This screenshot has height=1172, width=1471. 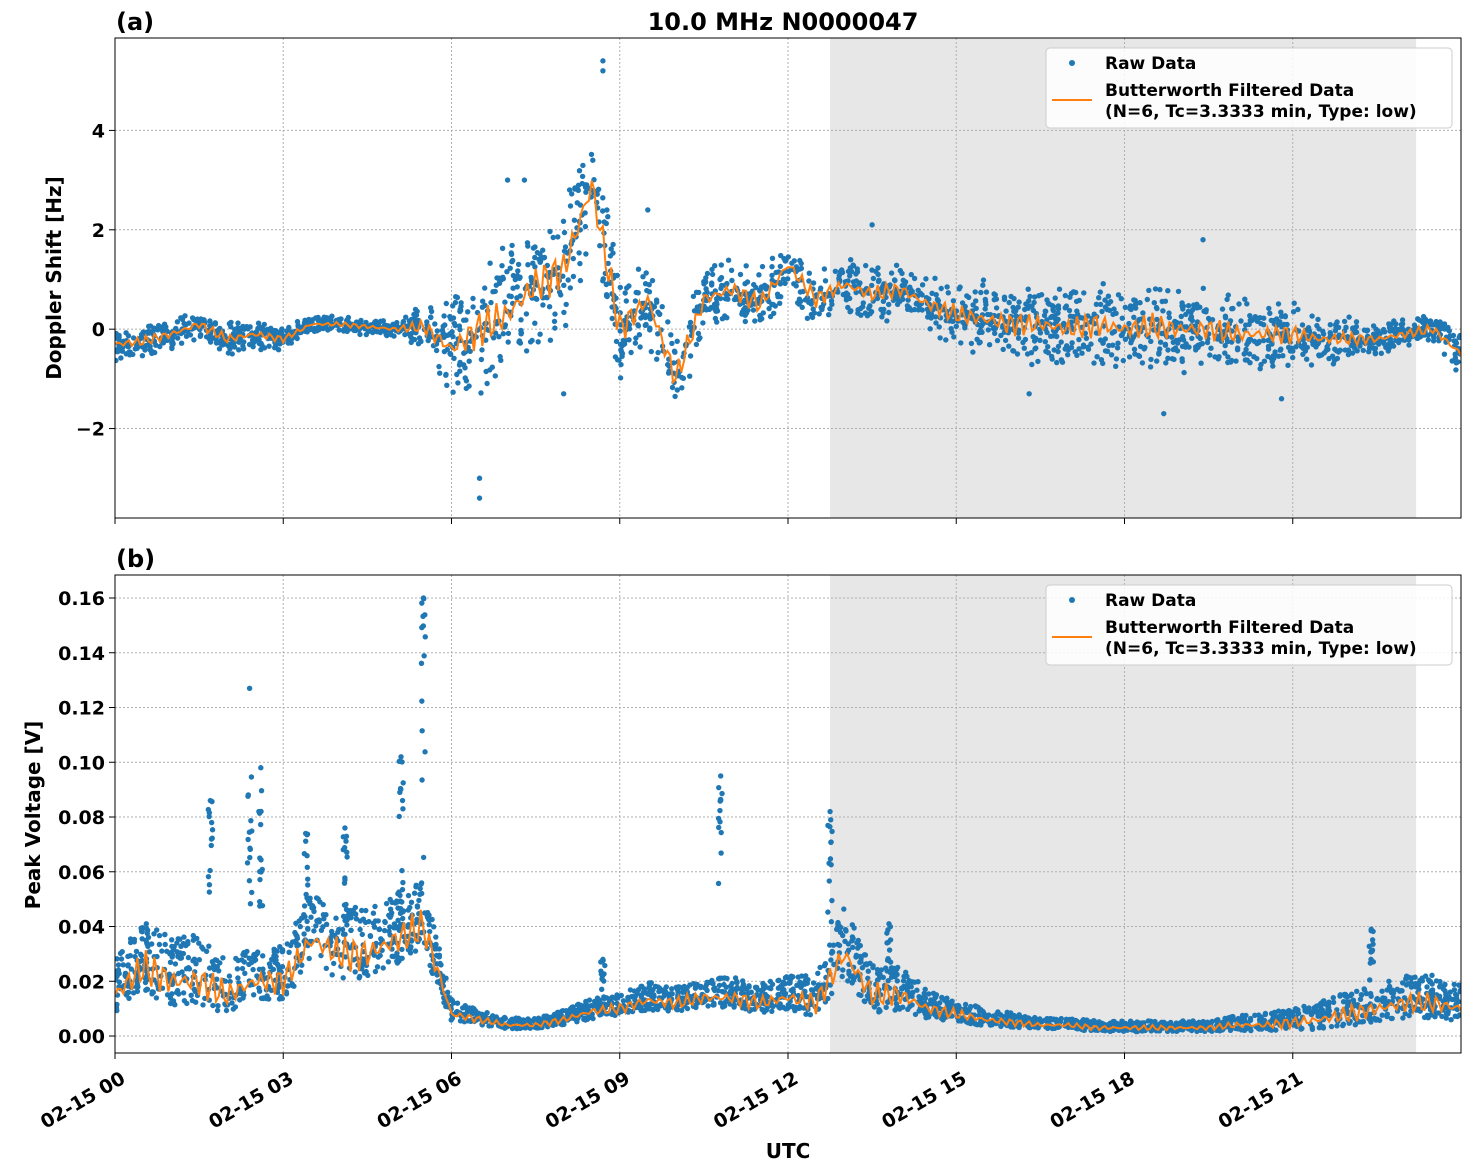 I want to click on panel-label-a: (a), so click(x=135, y=22).